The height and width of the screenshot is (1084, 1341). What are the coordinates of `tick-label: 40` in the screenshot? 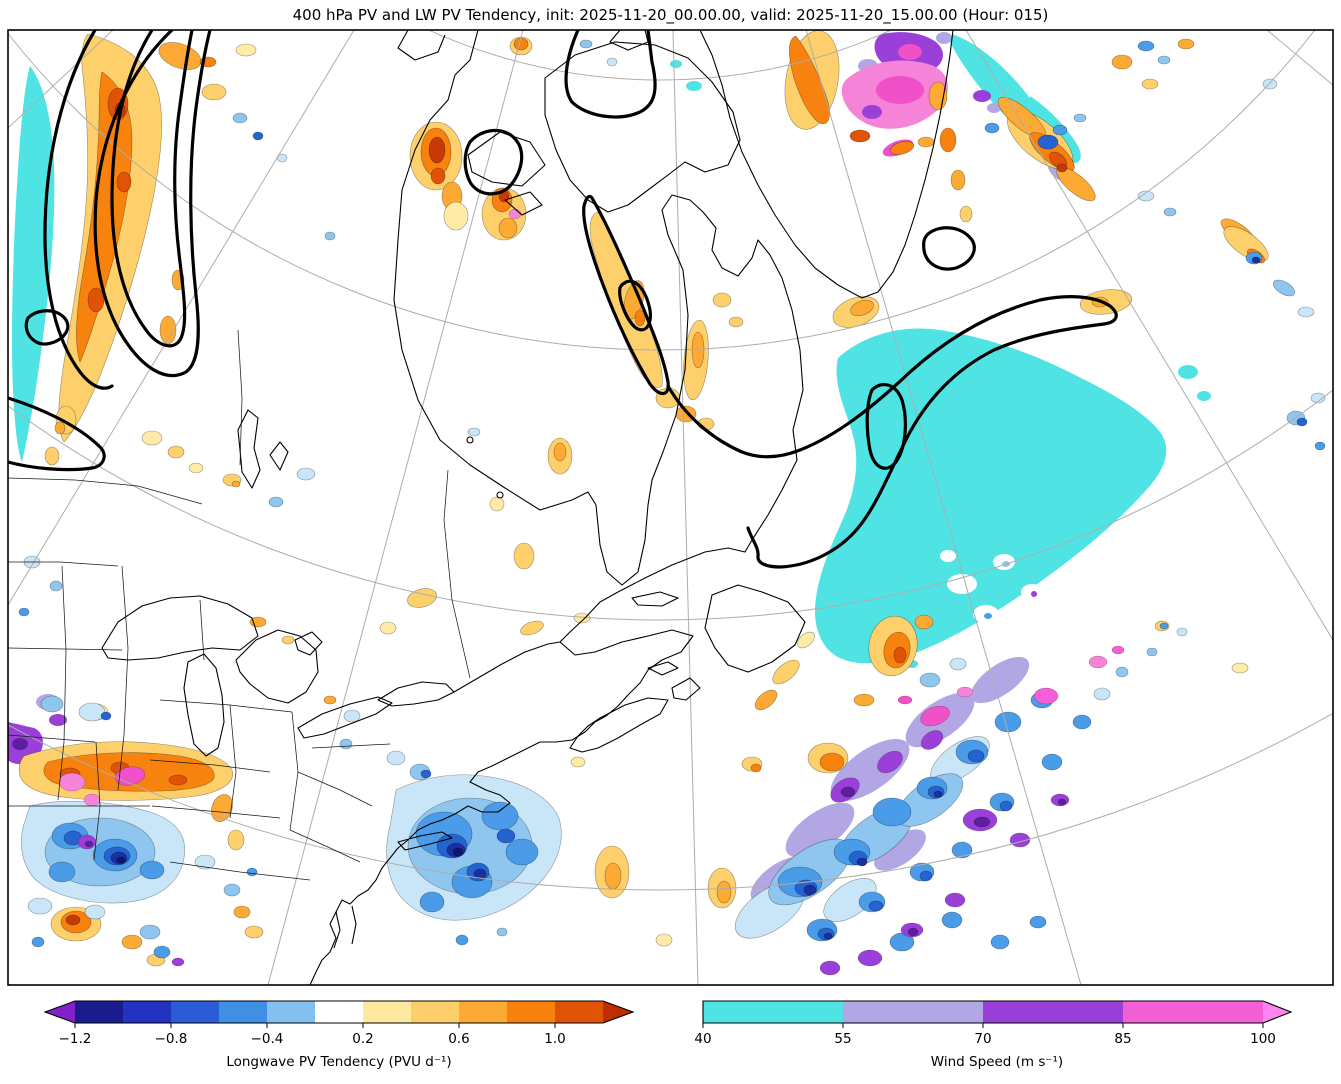 It's located at (702, 1039).